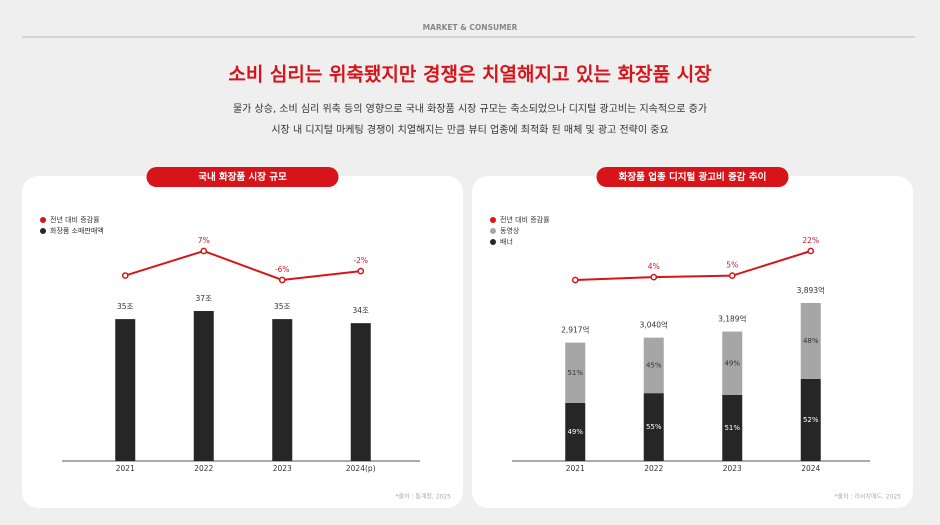  I want to click on page-title: 소비 심리는 위축됐지만 경쟁은 치열해지고 있는 화장품 시장, so click(470, 75).